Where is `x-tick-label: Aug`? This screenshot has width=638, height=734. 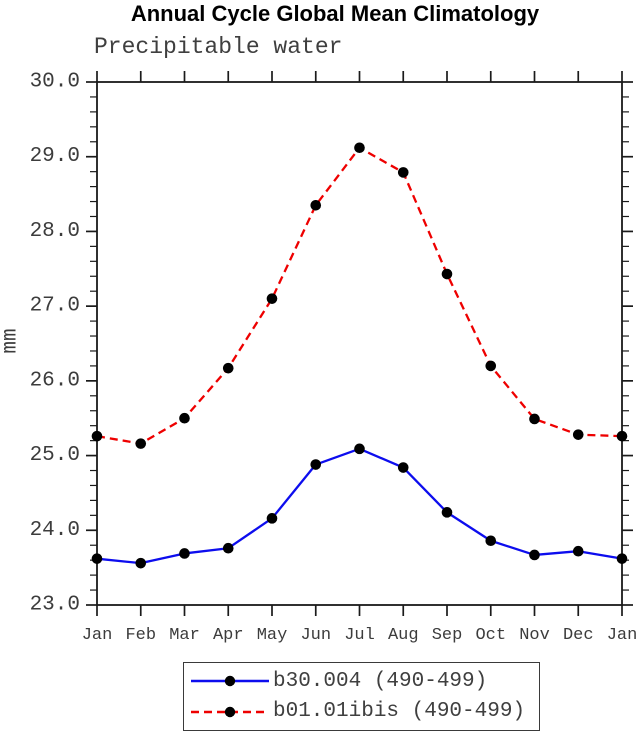 x-tick-label: Aug is located at coordinates (403, 635).